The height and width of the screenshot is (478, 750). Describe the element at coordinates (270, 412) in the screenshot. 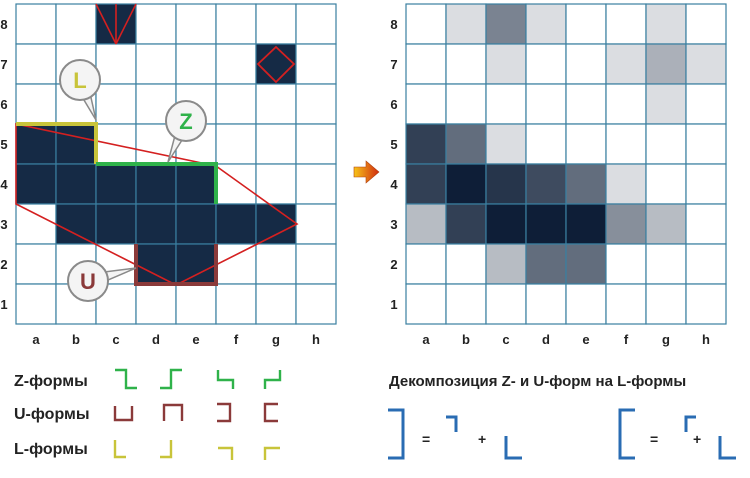

I see `u-form-4-icon` at that location.